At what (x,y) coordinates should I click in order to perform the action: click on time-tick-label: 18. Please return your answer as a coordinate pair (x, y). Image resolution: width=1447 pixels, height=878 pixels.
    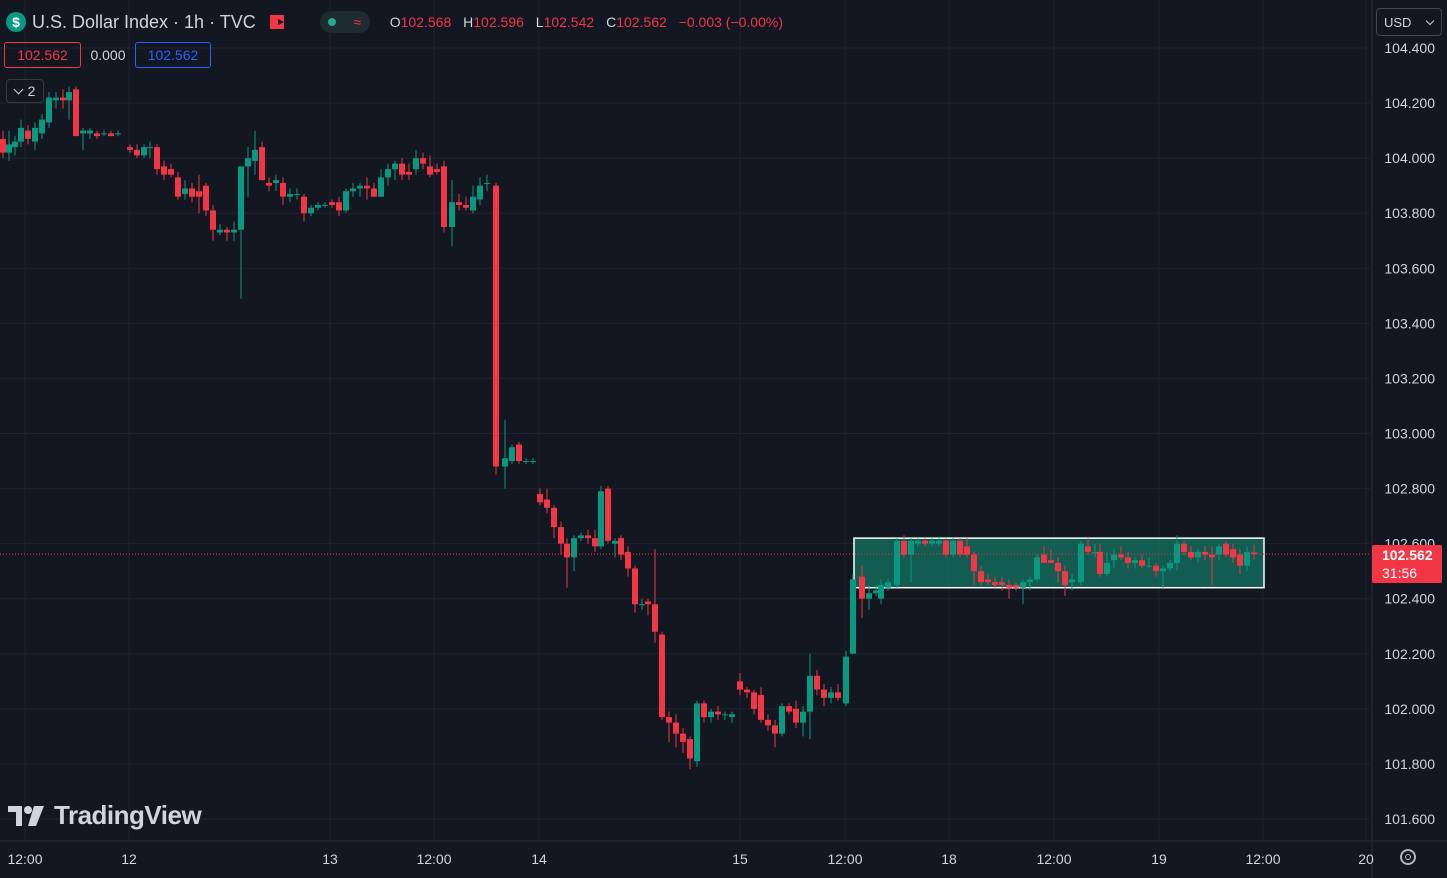
    Looking at the image, I should click on (949, 859).